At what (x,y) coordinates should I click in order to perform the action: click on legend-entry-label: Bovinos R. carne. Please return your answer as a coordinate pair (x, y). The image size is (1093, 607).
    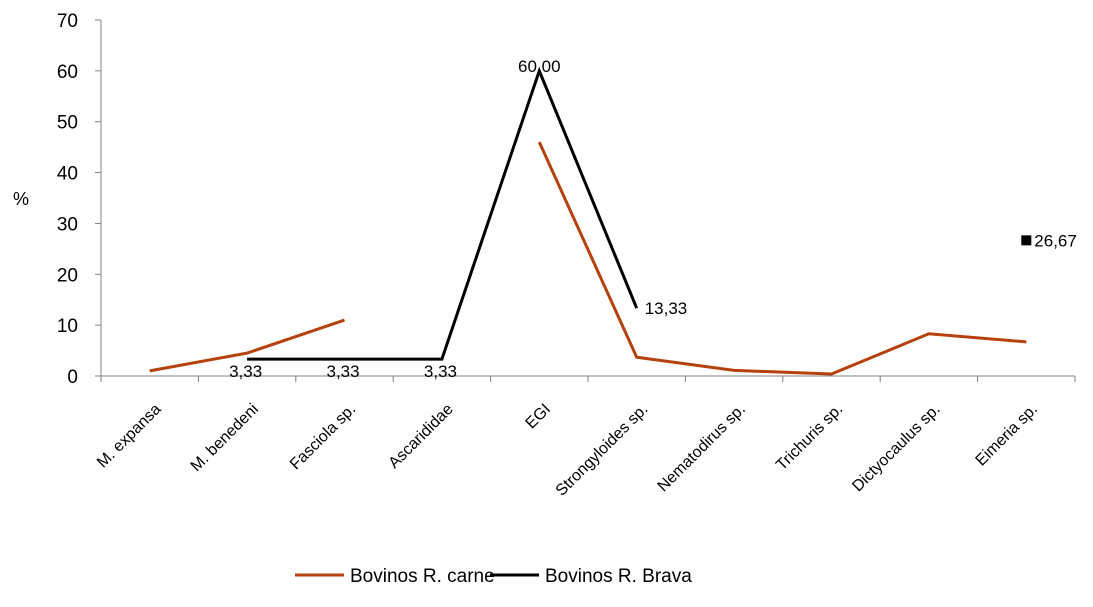
    Looking at the image, I should click on (422, 576).